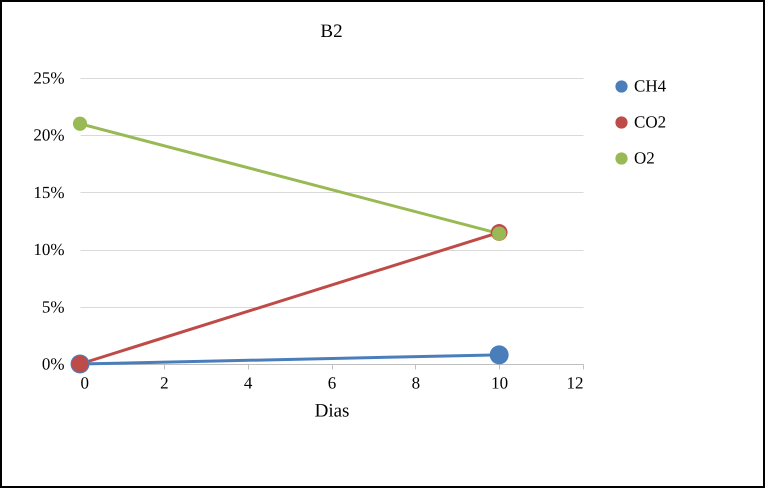  Describe the element at coordinates (331, 31) in the screenshot. I see `chart-title: B2` at that location.